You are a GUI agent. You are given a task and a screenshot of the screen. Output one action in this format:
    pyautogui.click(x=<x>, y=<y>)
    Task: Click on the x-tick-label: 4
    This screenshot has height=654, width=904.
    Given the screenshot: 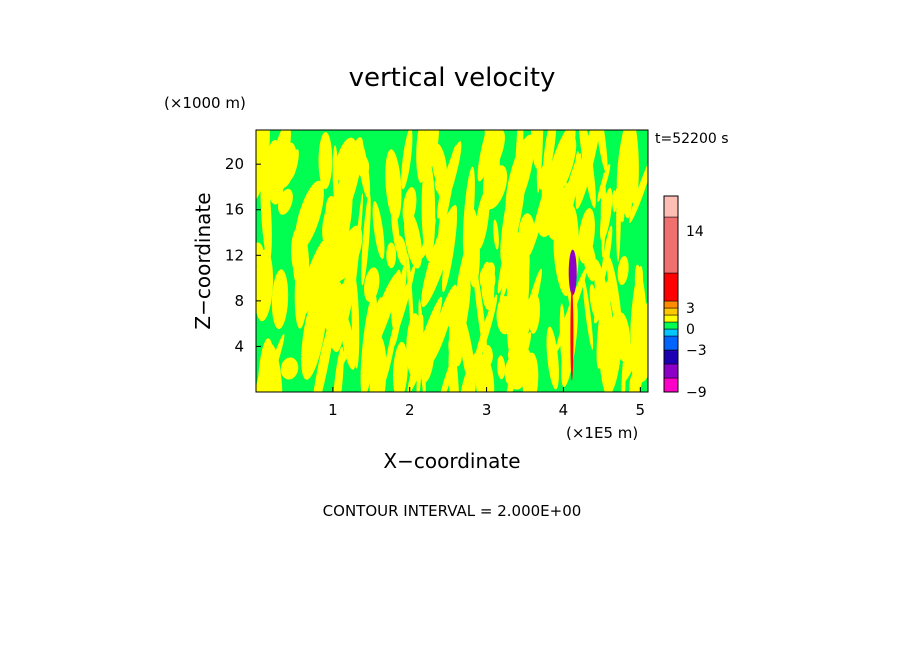 What is the action you would take?
    pyautogui.click(x=564, y=410)
    